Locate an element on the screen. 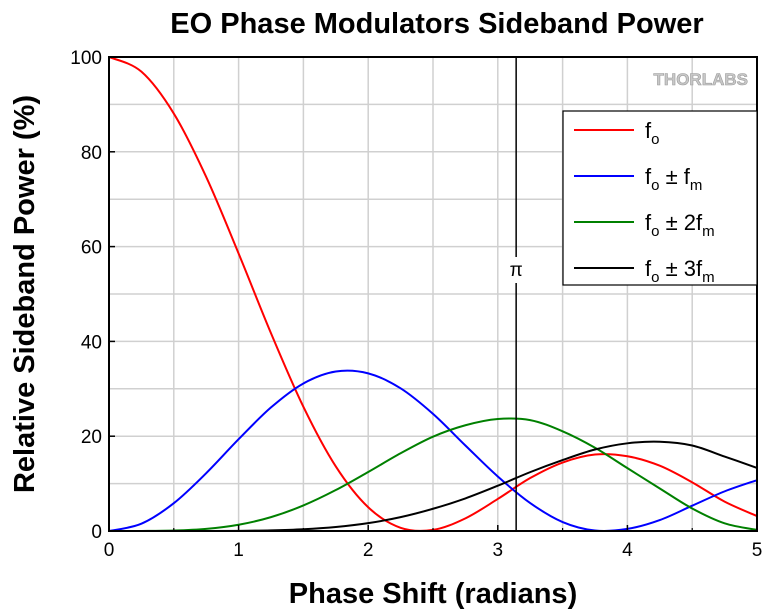 The height and width of the screenshot is (614, 780). legend: fo fo ± fm fo ± 2fm fo ± 3fm is located at coordinates (660, 198).